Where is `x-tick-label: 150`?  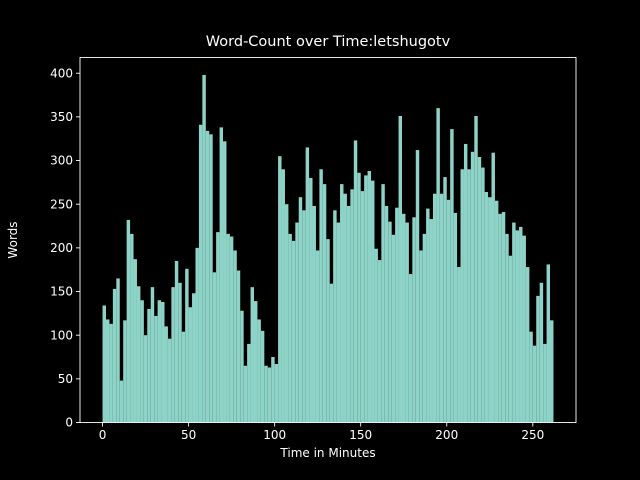
x-tick-label: 150 is located at coordinates (360, 435).